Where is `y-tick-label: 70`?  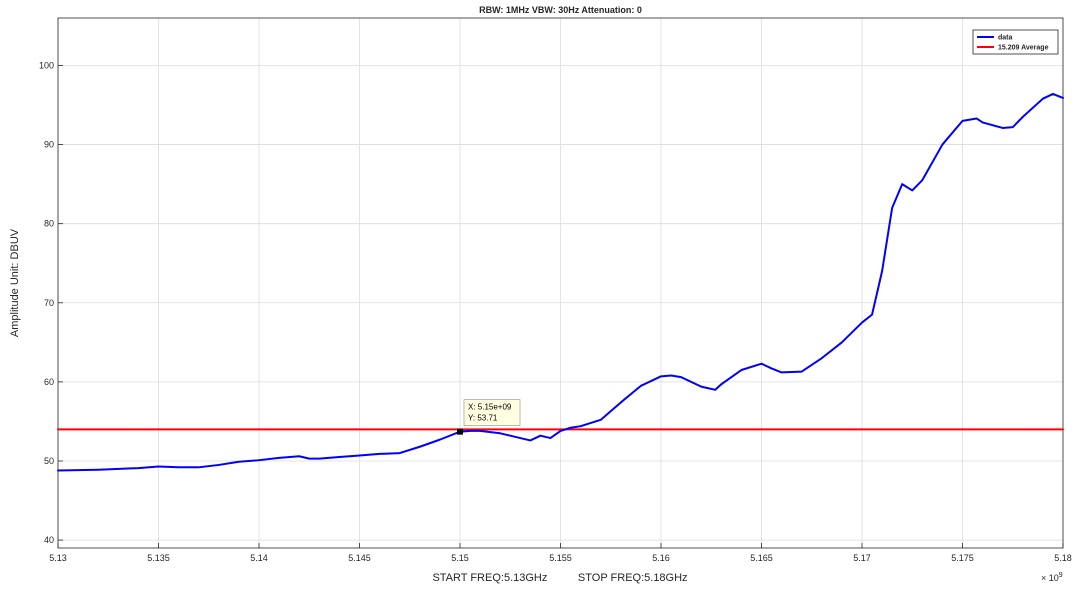
y-tick-label: 70 is located at coordinates (49, 303).